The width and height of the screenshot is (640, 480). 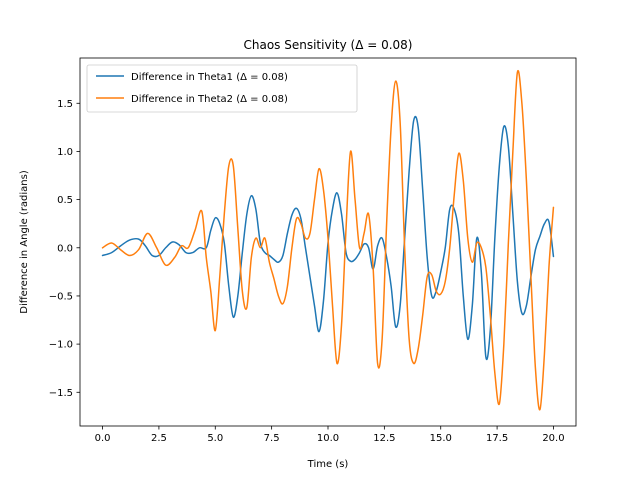 What do you see at coordinates (103, 438) in the screenshot?
I see `x-tick-label: 0.0` at bounding box center [103, 438].